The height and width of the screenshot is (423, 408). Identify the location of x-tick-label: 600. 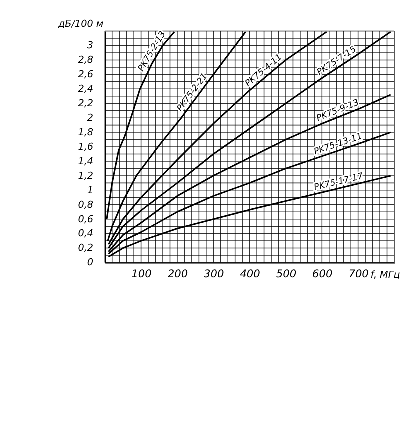
(322, 274).